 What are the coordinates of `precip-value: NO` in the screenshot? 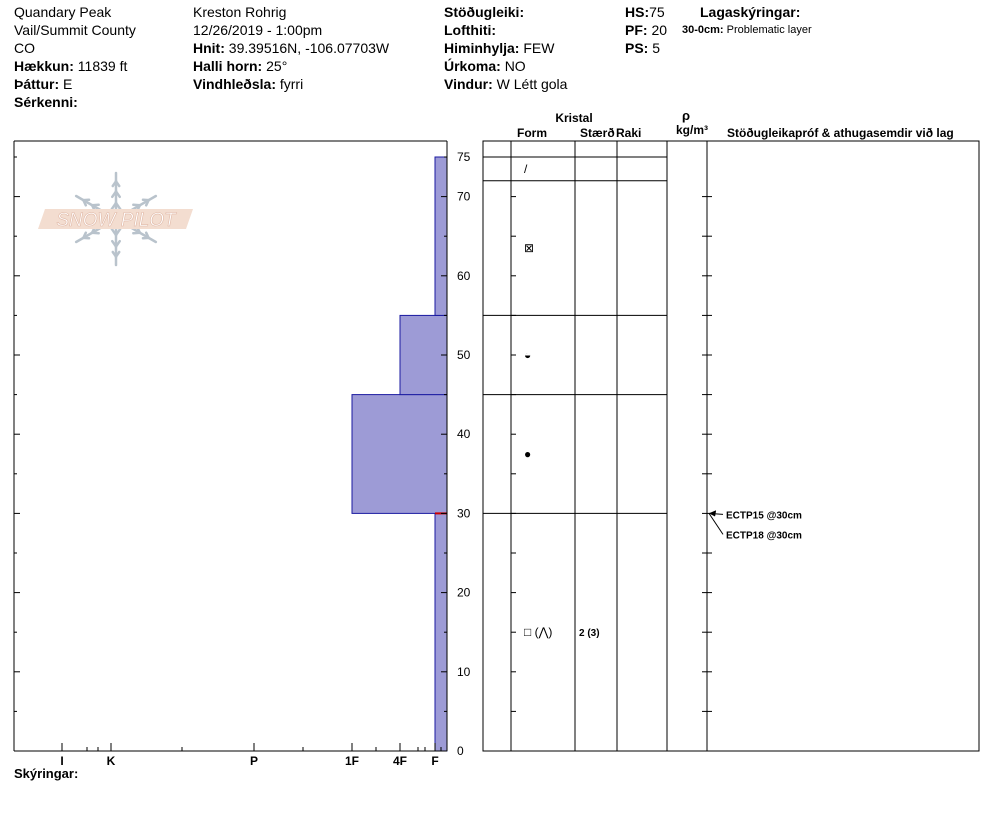 It's located at (515, 66).